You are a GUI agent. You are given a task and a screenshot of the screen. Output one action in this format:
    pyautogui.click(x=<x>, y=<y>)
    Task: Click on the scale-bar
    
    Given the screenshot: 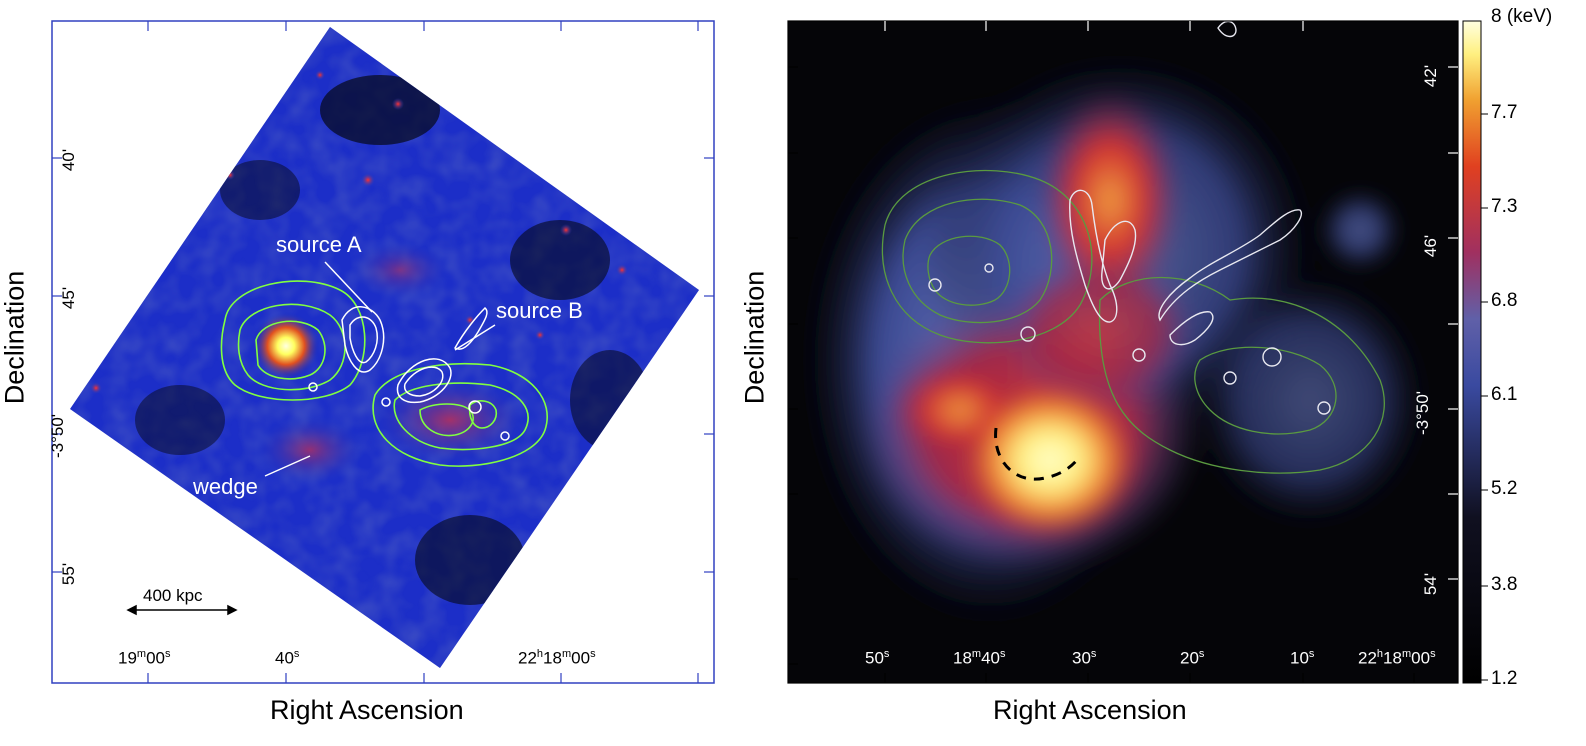 What is the action you would take?
    pyautogui.click(x=182, y=610)
    